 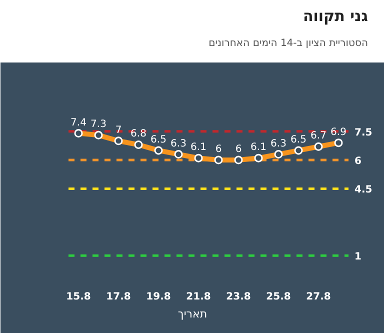 I want to click on data-label: 6.7, so click(x=318, y=136).